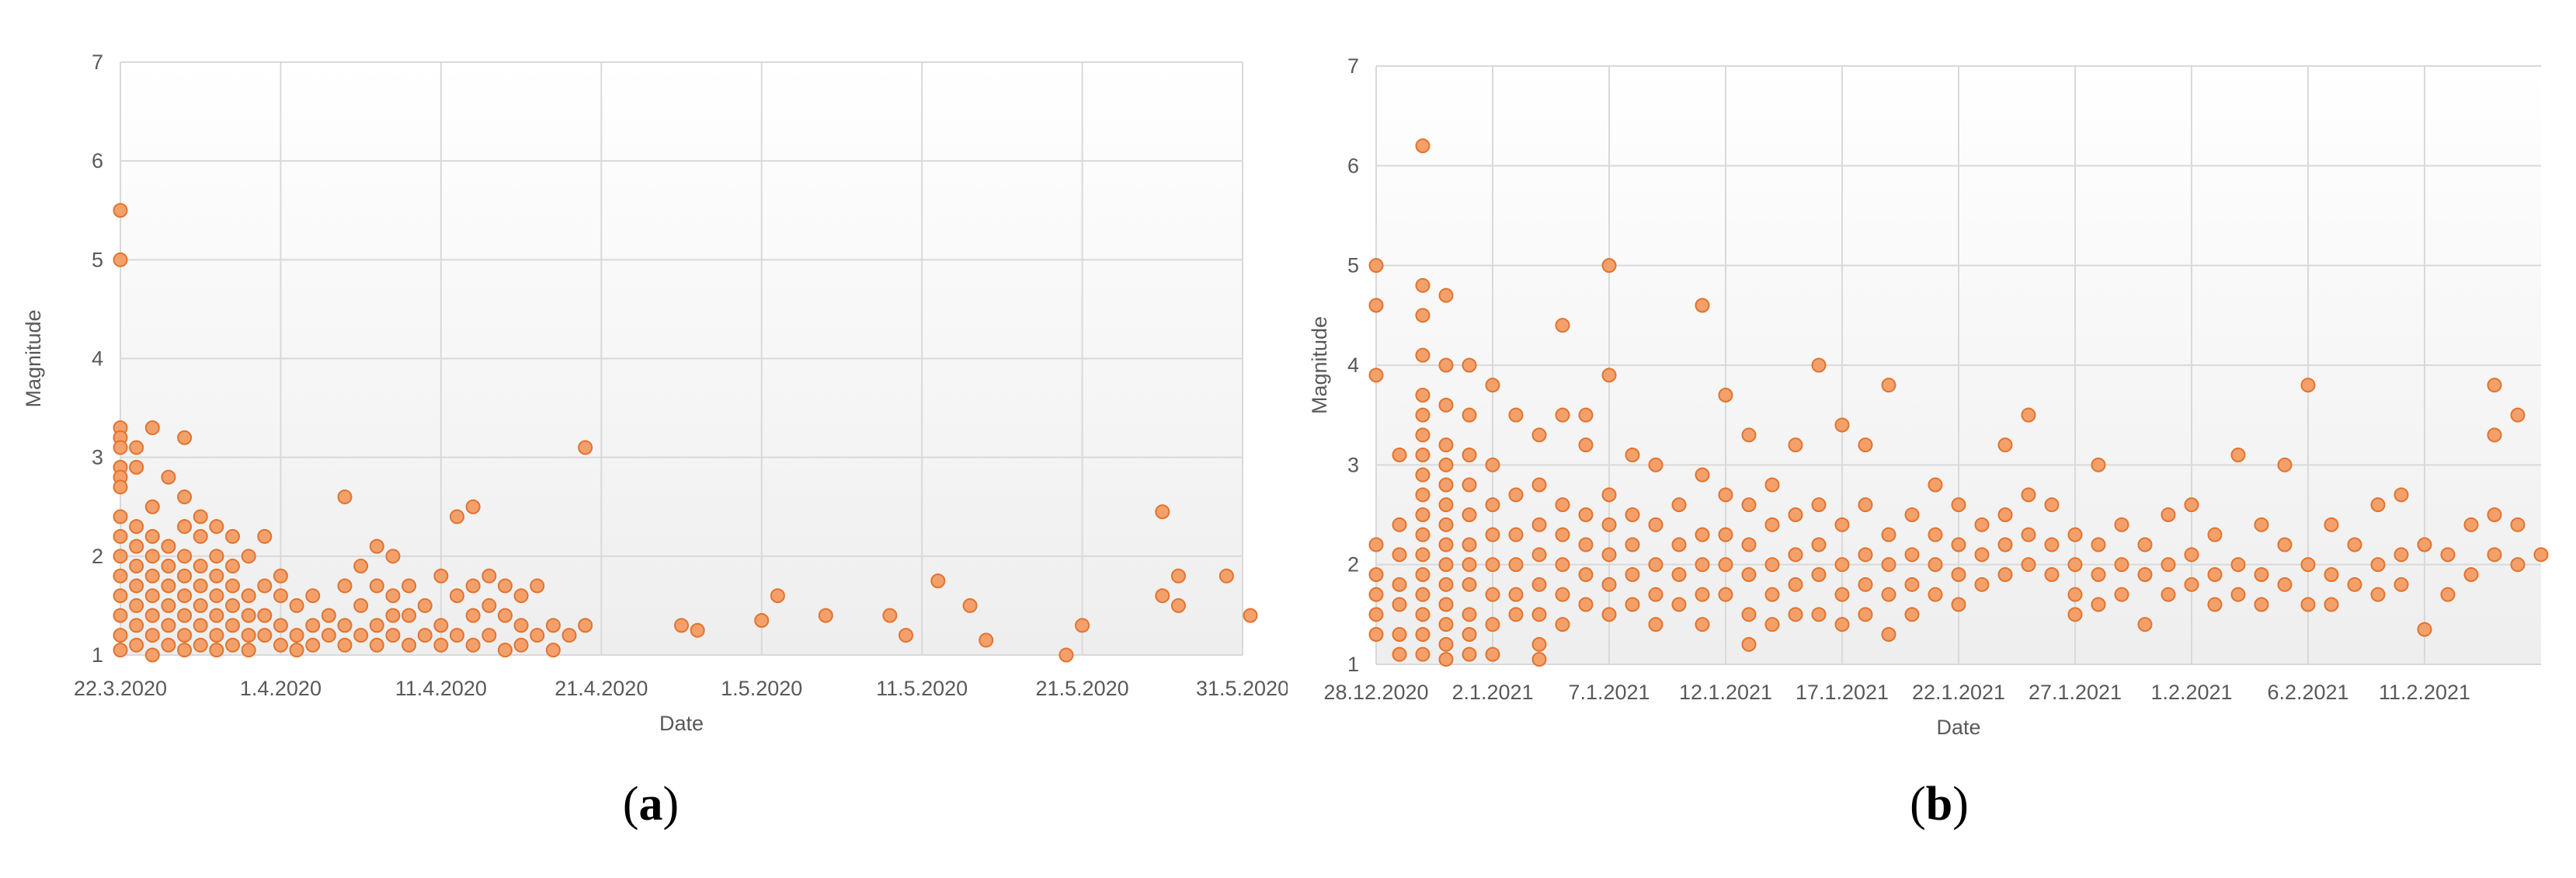 This screenshot has height=878, width=2576. What do you see at coordinates (922, 688) in the screenshot?
I see `x-tick-label: 11.5.2020` at bounding box center [922, 688].